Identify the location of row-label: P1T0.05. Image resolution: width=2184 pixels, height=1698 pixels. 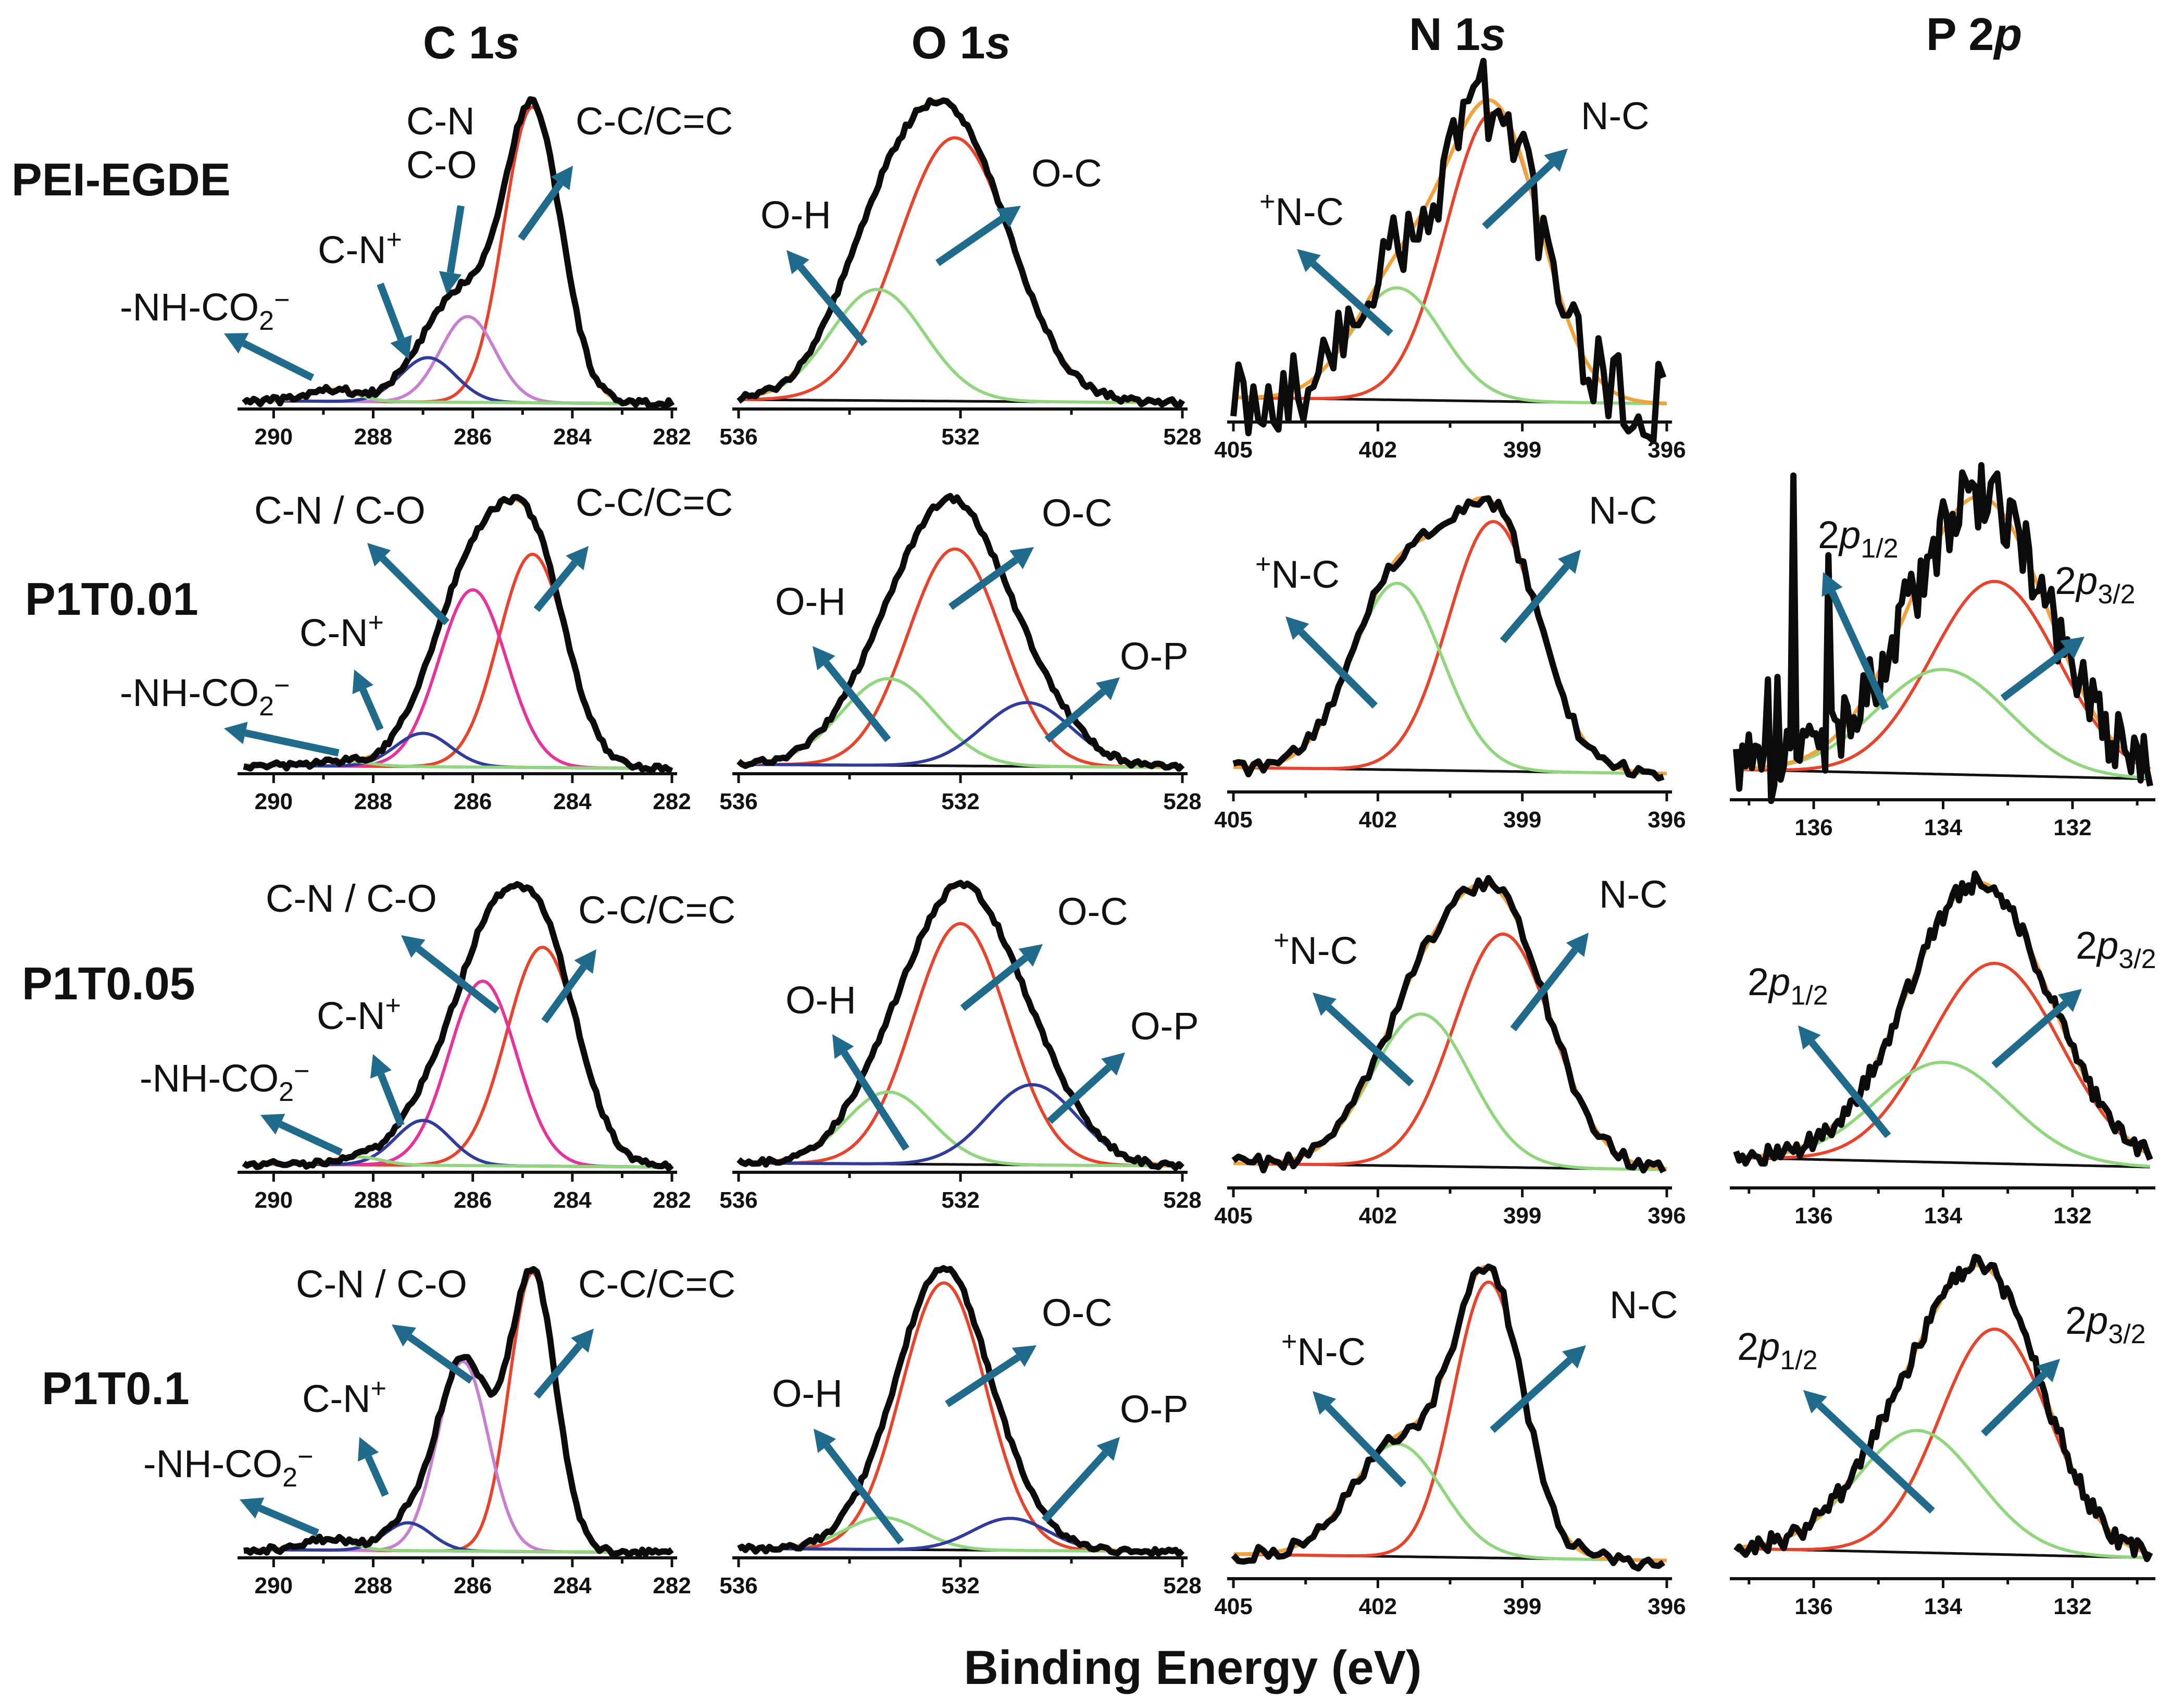
(109, 983).